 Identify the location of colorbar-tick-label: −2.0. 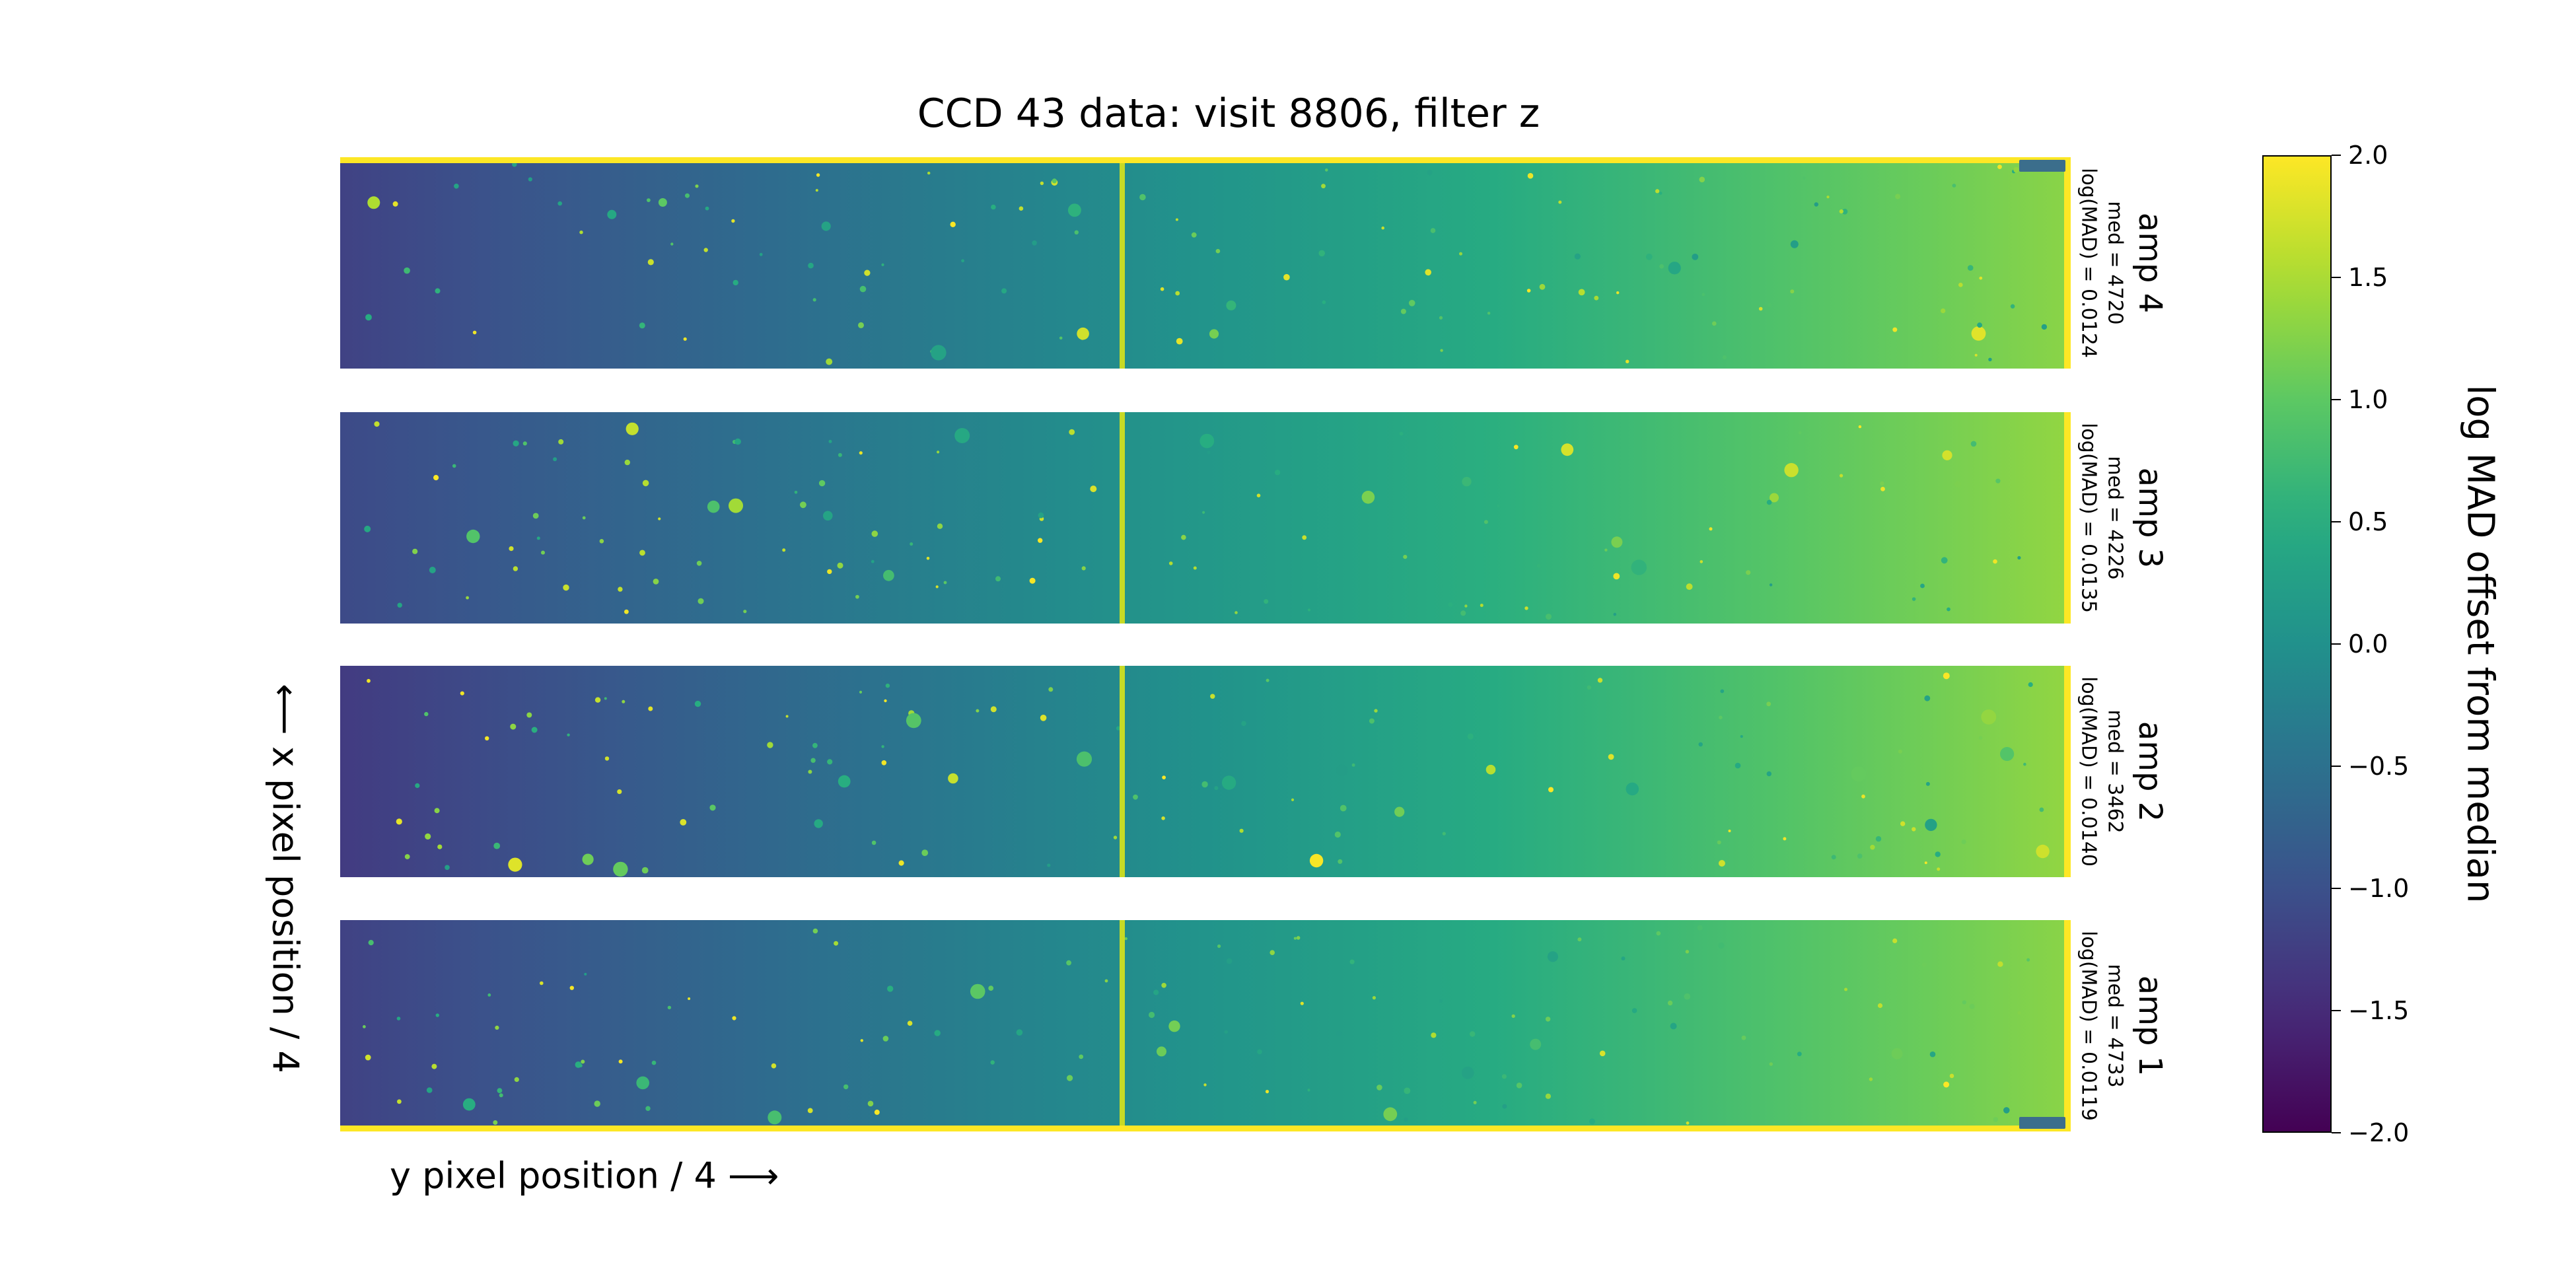
(2379, 1132).